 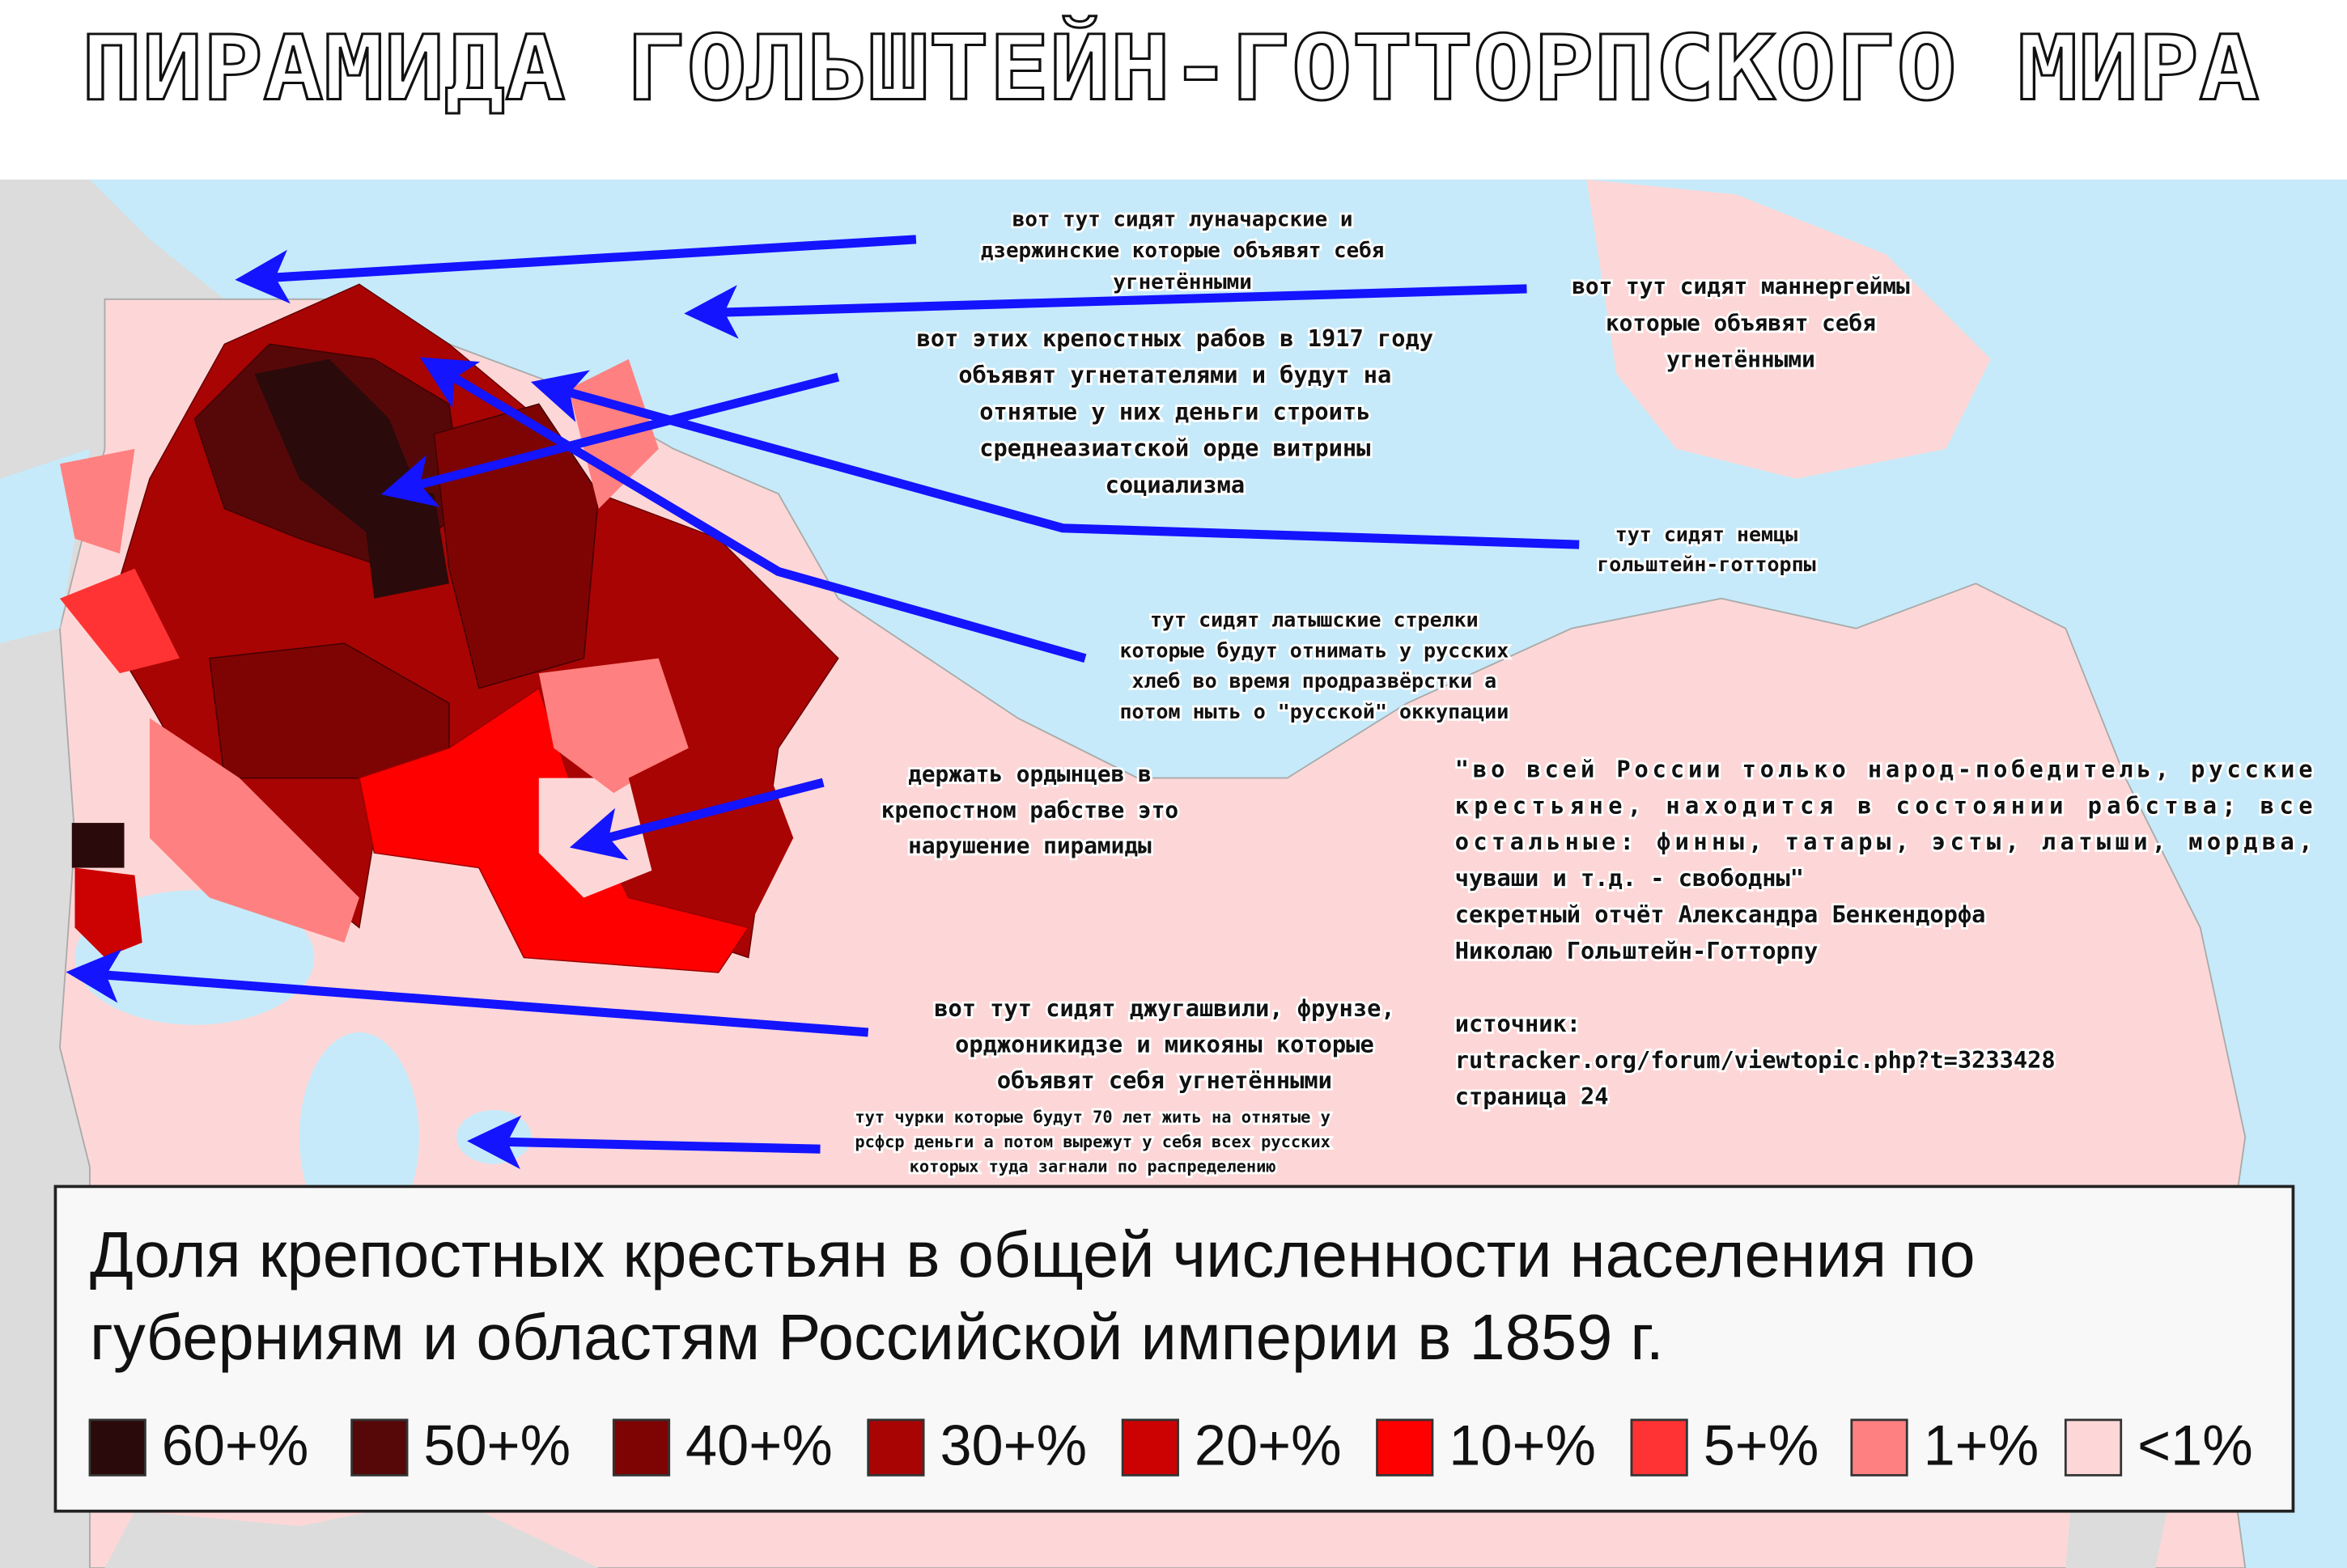 What do you see at coordinates (1164, 1080) in the screenshot?
I see `annotation-line: объявят себя угнетёнными` at bounding box center [1164, 1080].